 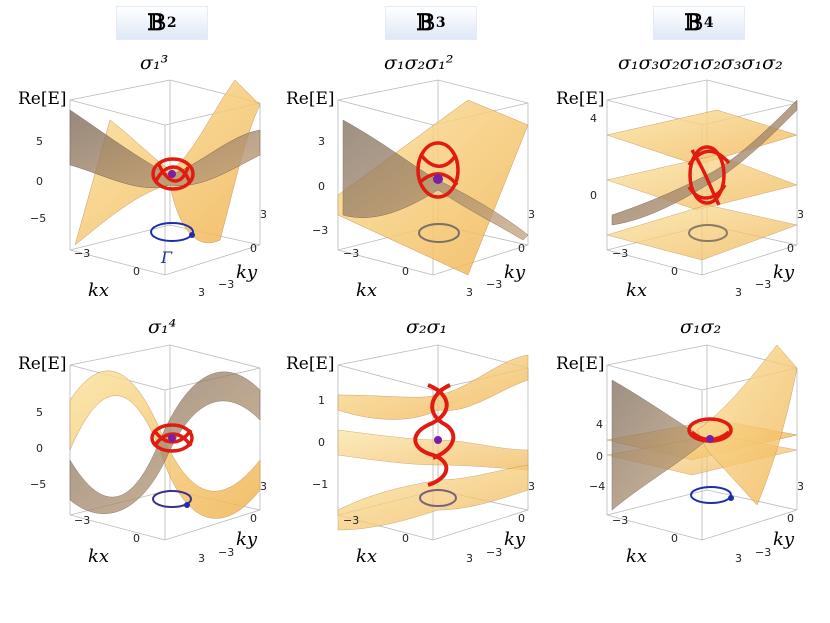 I want to click on surface-curved, so click(x=747, y=425).